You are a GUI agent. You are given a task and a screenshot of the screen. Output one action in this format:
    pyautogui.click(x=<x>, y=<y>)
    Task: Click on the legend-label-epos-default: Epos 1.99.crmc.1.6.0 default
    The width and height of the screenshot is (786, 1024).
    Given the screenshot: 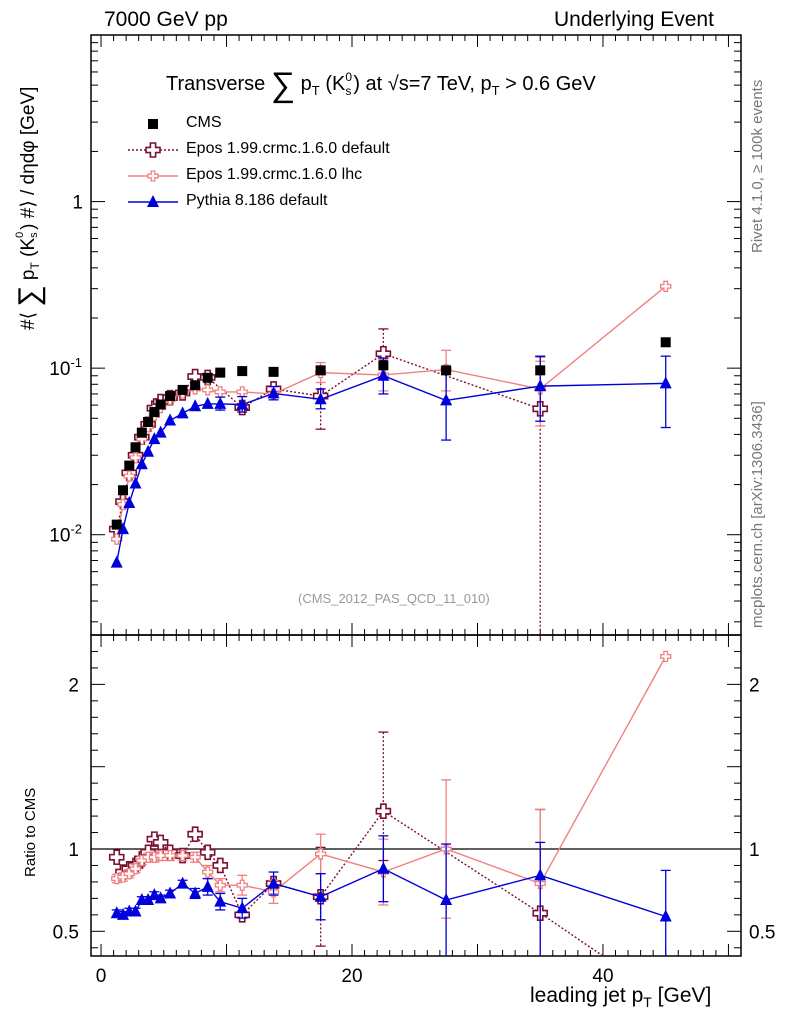 What is the action you would take?
    pyautogui.click(x=288, y=148)
    